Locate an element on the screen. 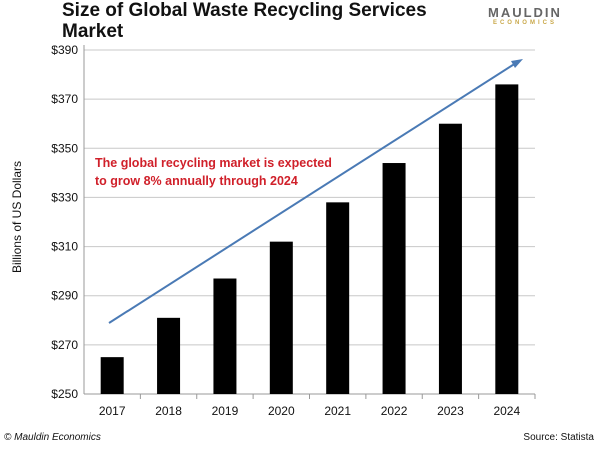 Image resolution: width=600 pixels, height=449 pixels. bar-2017 is located at coordinates (112, 375).